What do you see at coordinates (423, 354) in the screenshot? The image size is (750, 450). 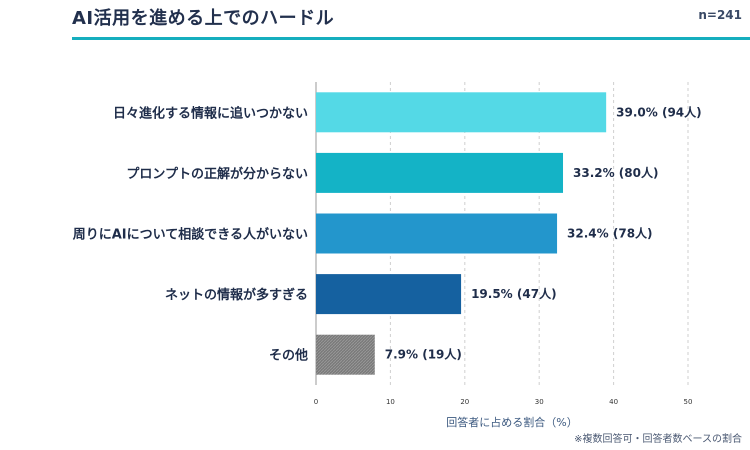 I see `data-label: 7.9% (19人)` at bounding box center [423, 354].